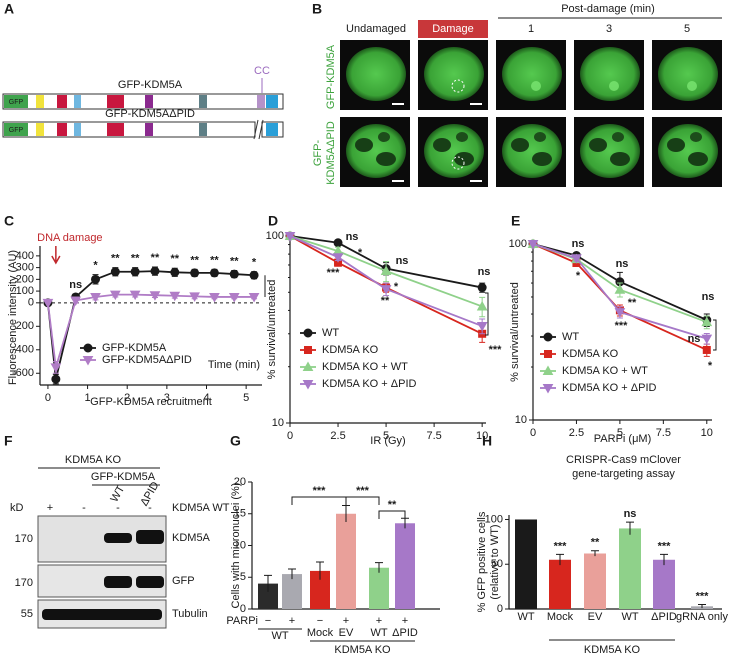 Image resolution: width=732 pixels, height=658 pixels. Describe the element at coordinates (23, 326) in the screenshot. I see `y-tick-label: -200` at that location.